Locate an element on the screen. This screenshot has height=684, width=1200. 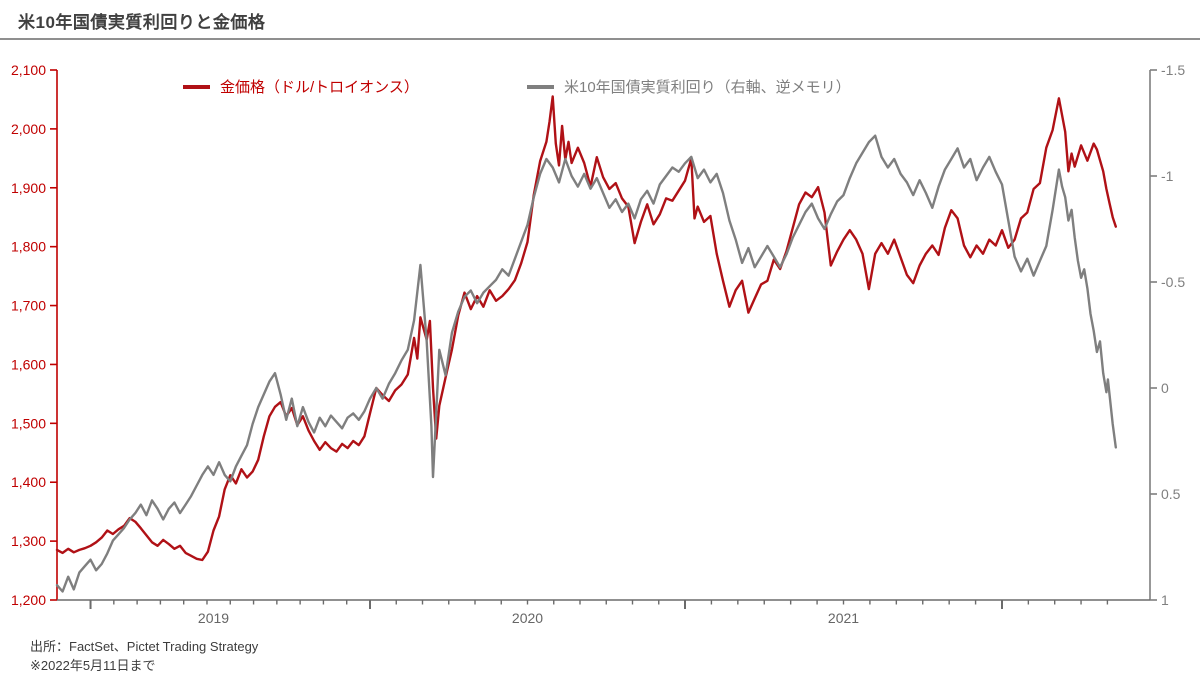
left-axis-tick-label: 2,100 is located at coordinates (28, 70).